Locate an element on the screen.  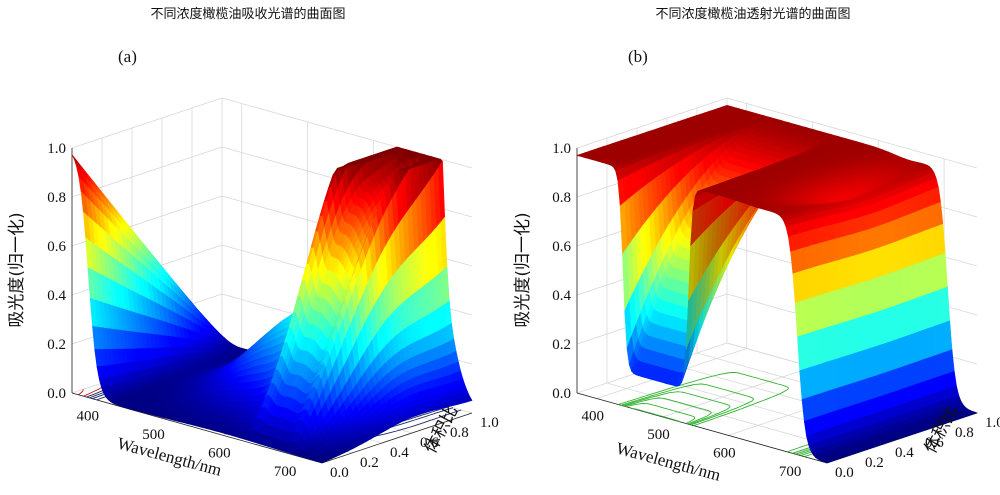
z-tick-label: 0.4 is located at coordinates (56, 296).